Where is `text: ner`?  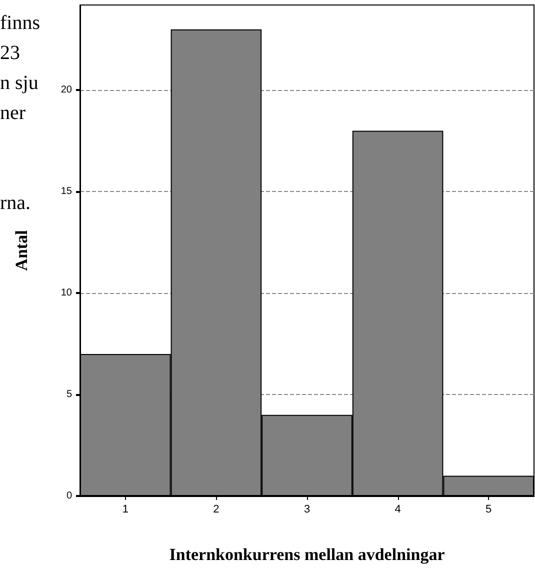
text: ner is located at coordinates (13, 113).